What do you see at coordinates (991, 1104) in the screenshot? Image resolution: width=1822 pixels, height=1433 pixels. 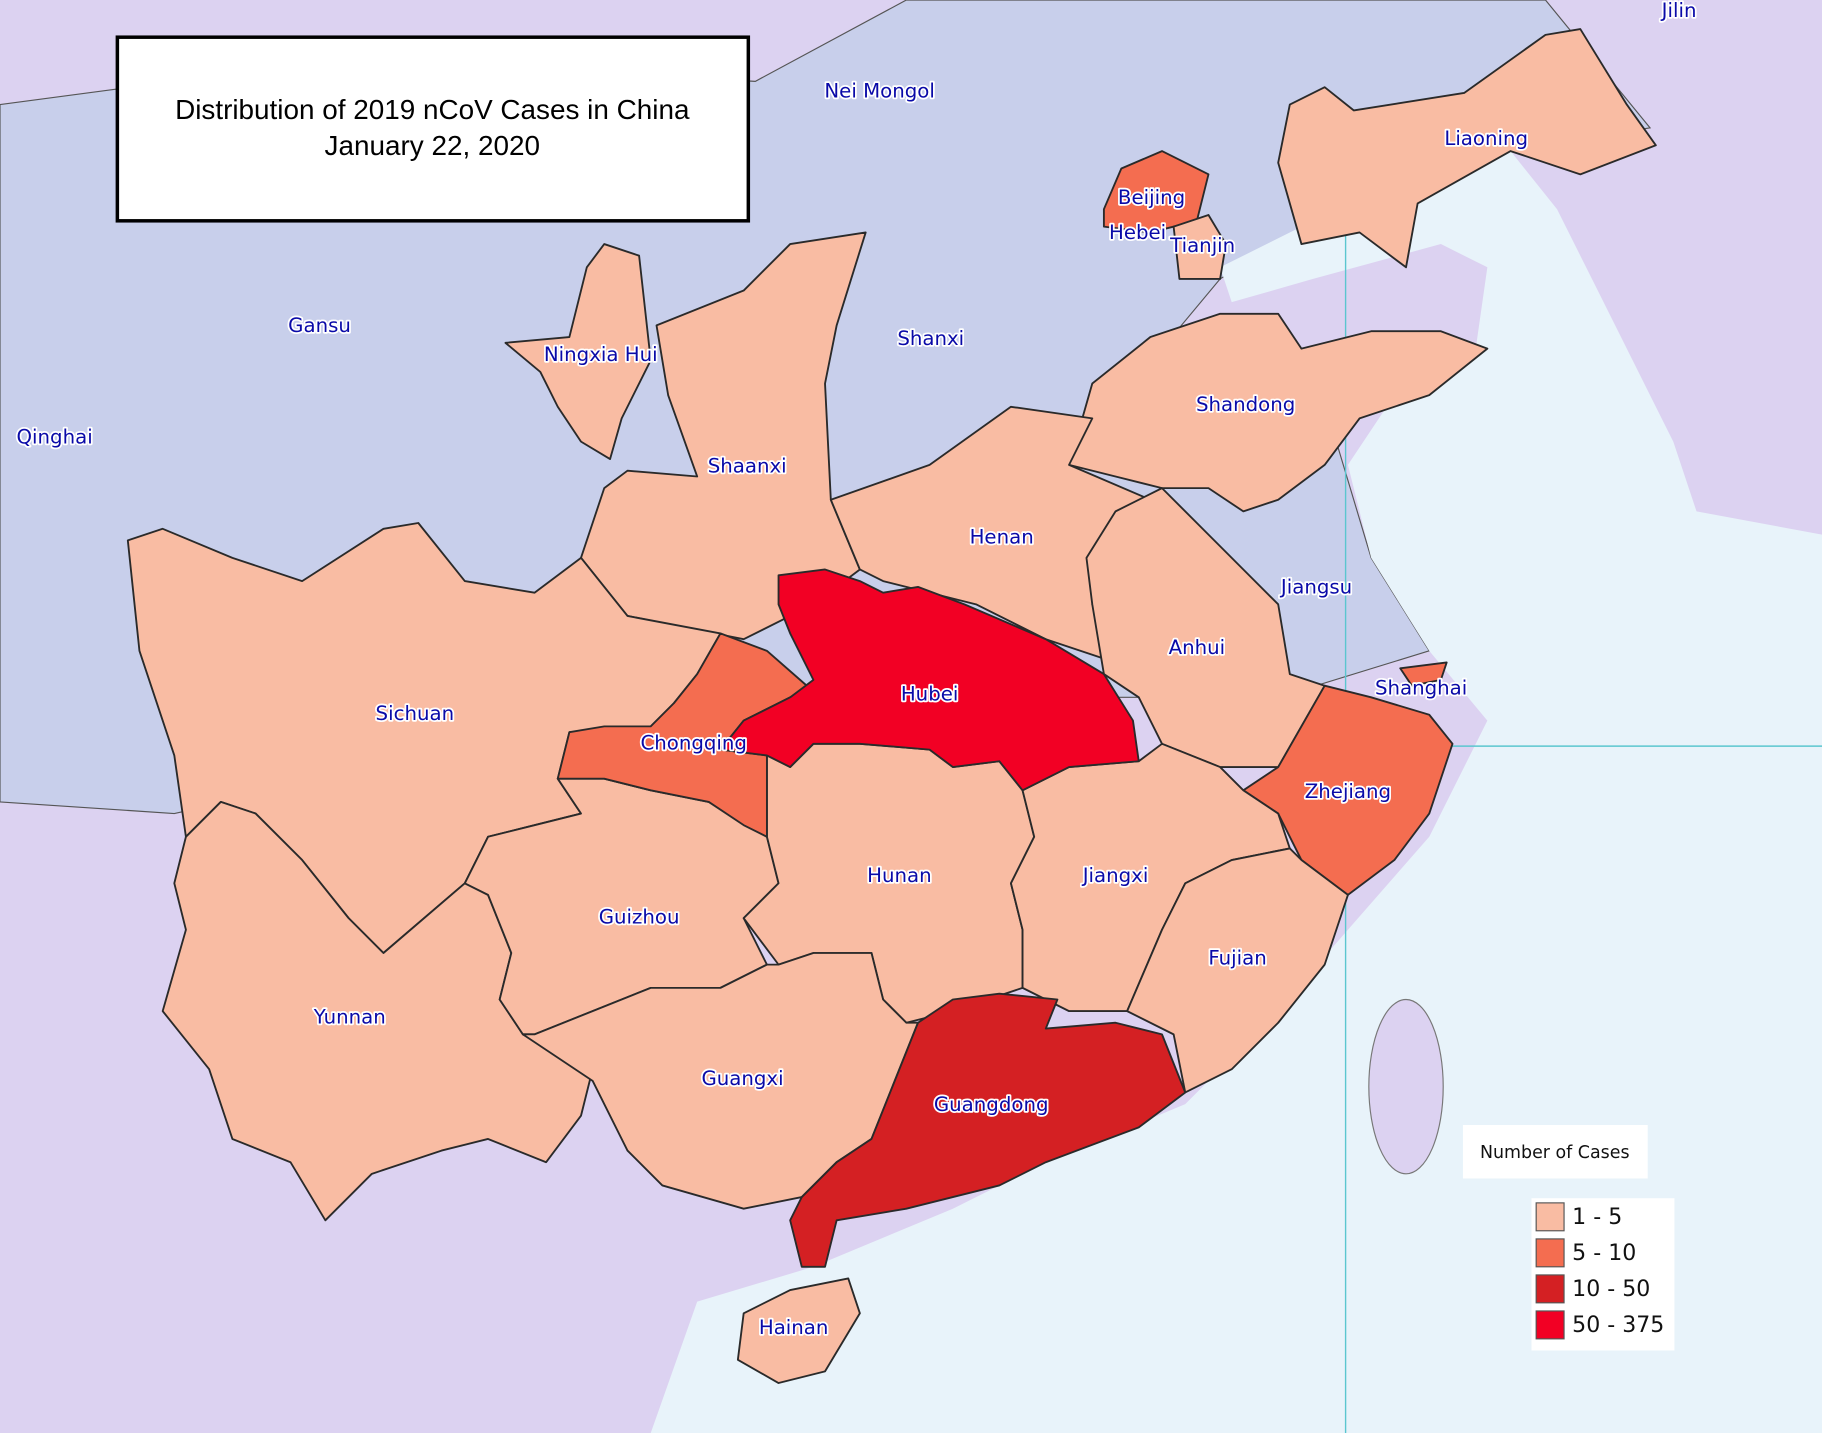 I see `province-label: Guangdong` at bounding box center [991, 1104].